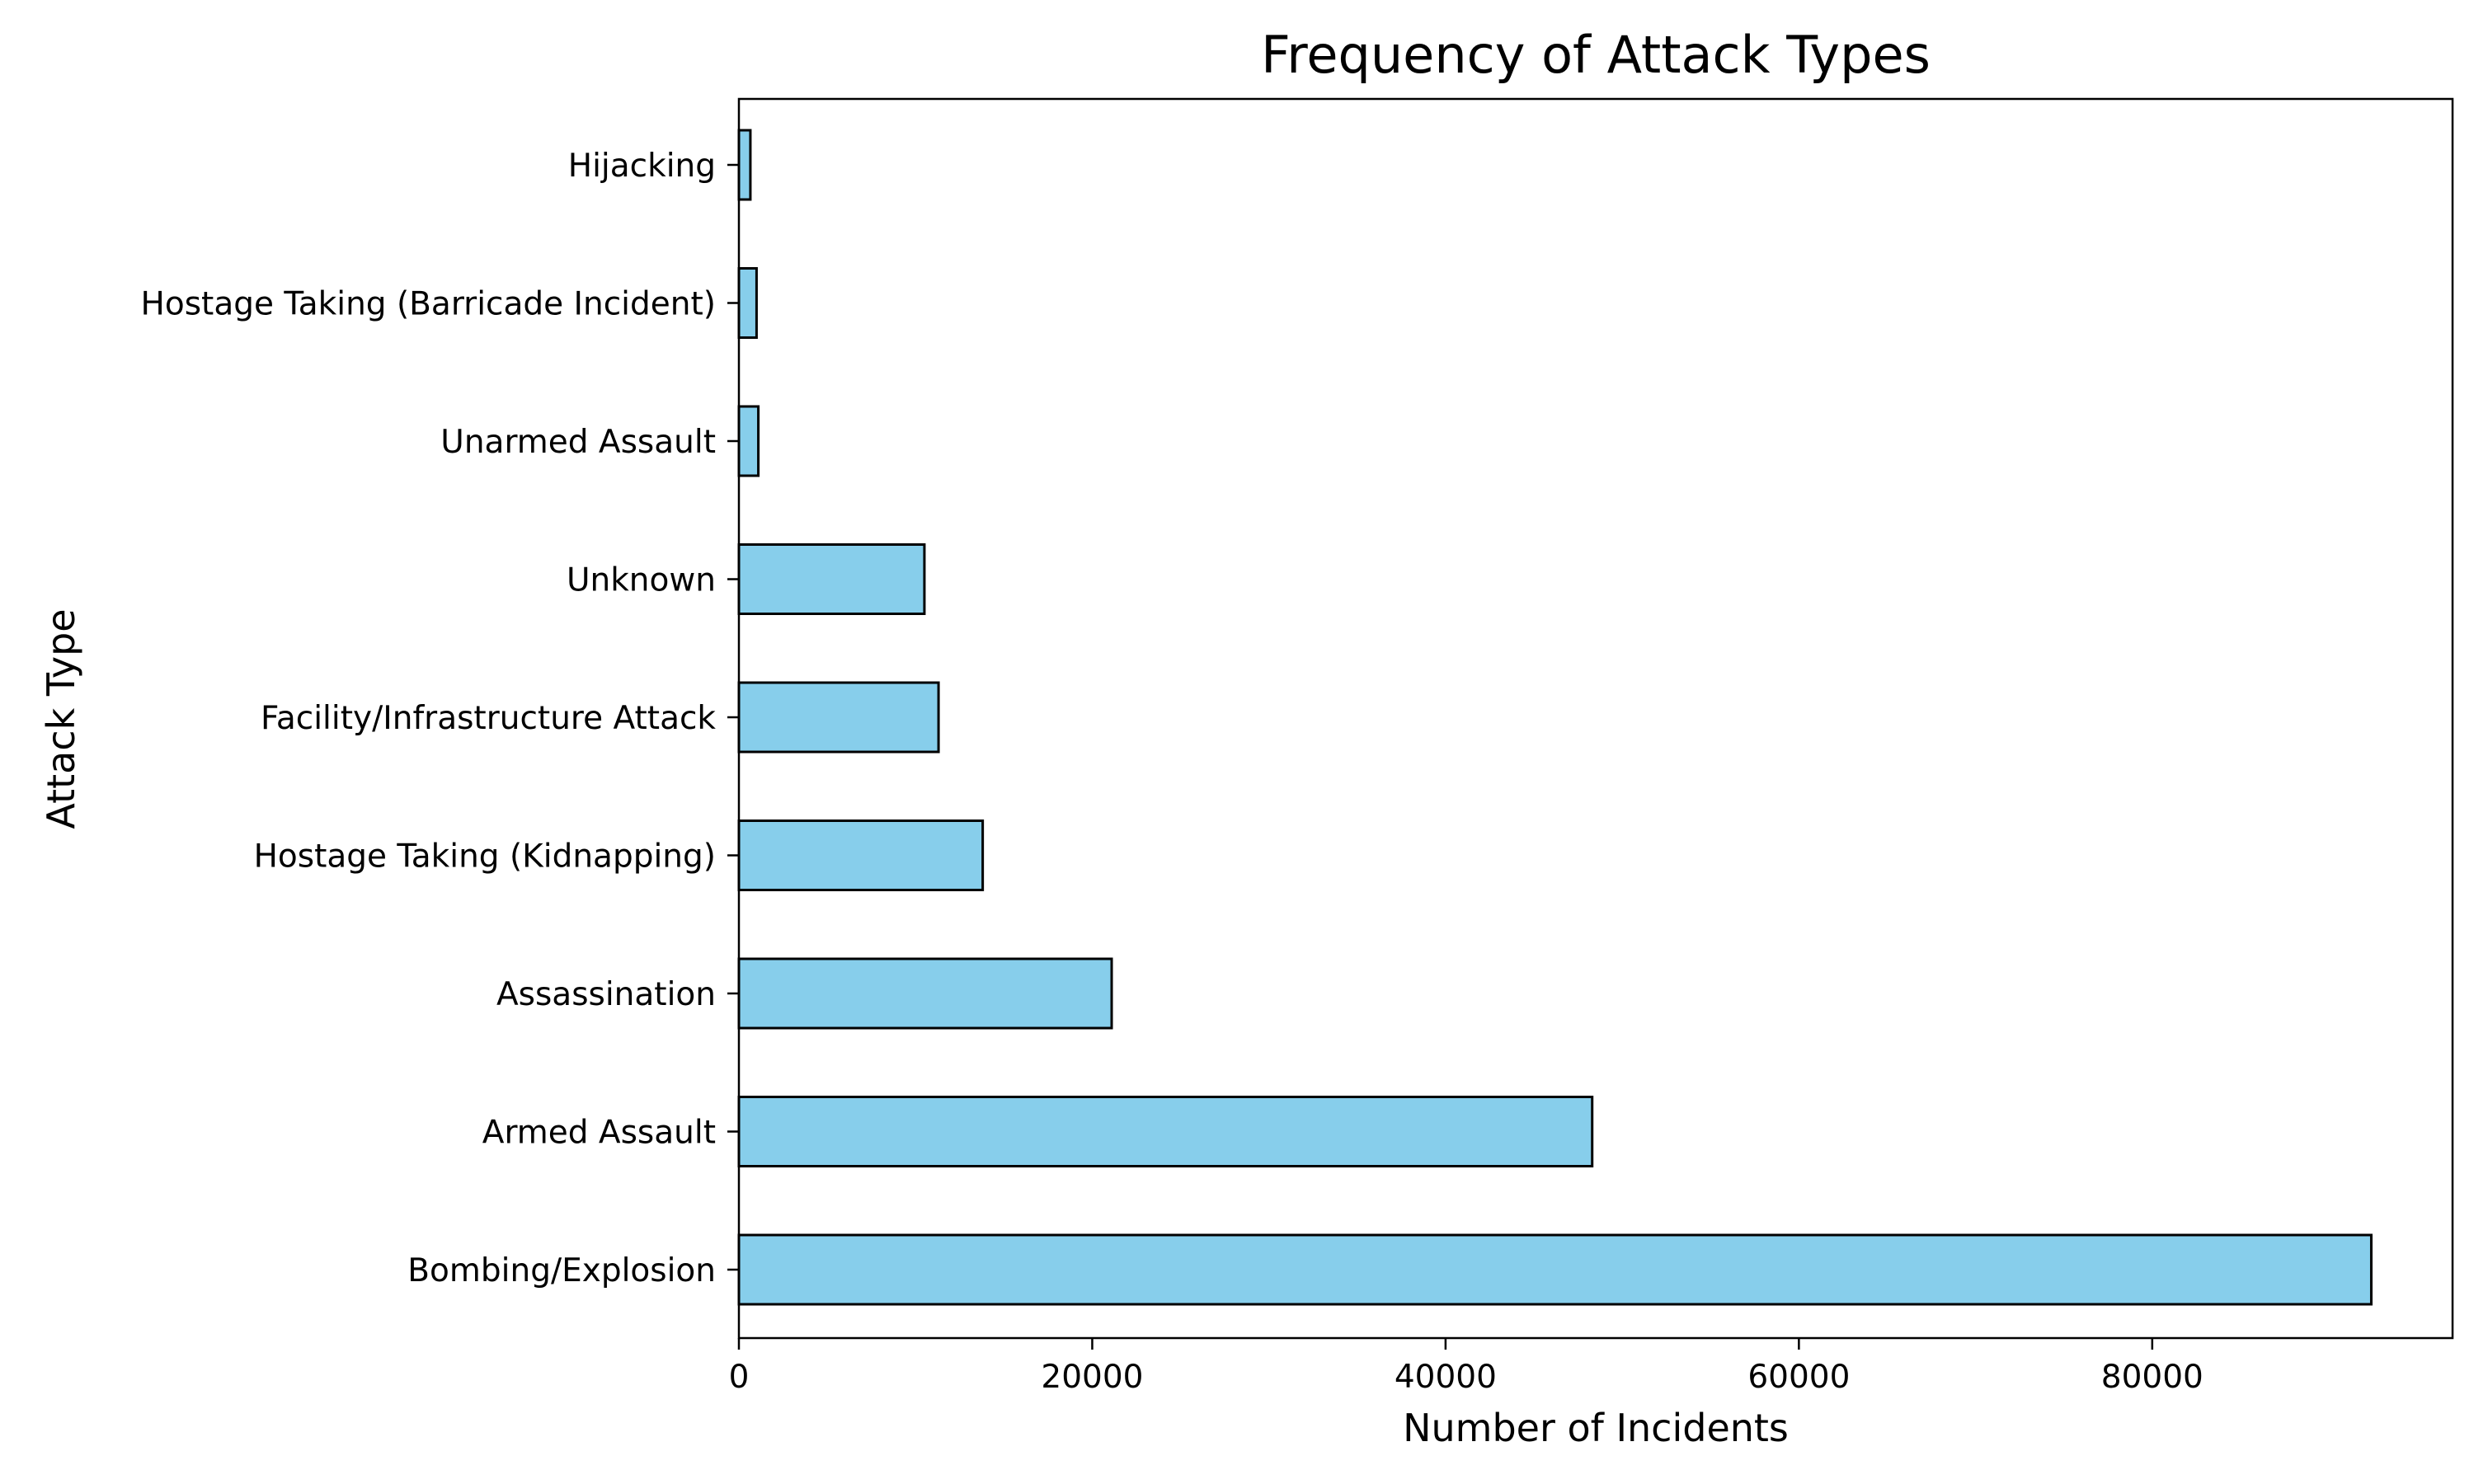 The width and height of the screenshot is (2474, 1484). Describe the element at coordinates (642, 166) in the screenshot. I see `y-tick-label: Hijacking` at that location.